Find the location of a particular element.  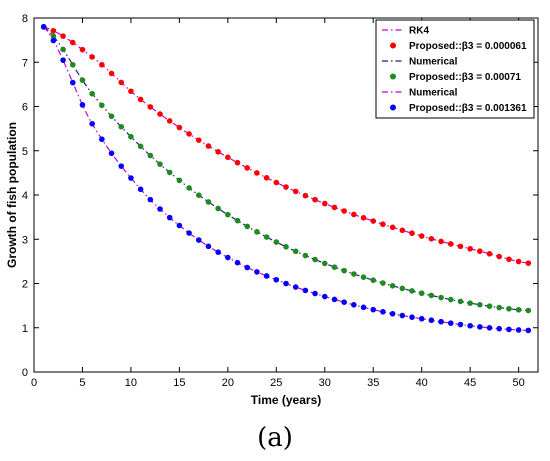

x-tick-label: 20 is located at coordinates (228, 383).